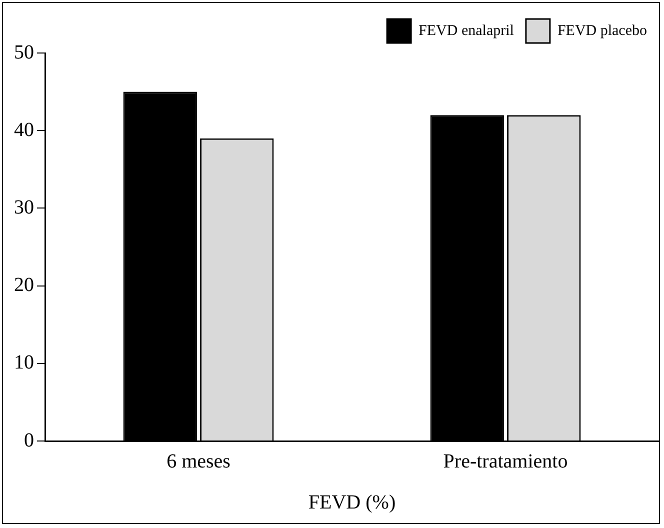  What do you see at coordinates (505, 461) in the screenshot?
I see `x-tick-label: Pre-tratamiento` at bounding box center [505, 461].